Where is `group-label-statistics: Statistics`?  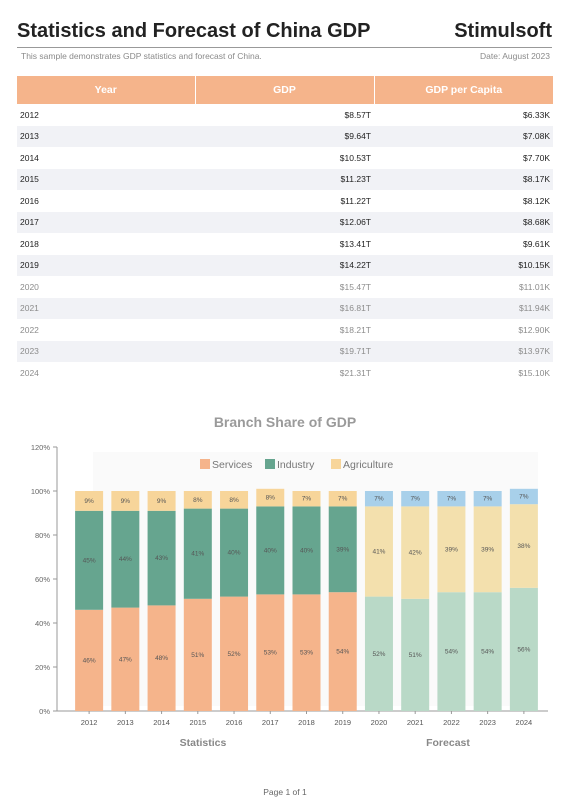 group-label-statistics: Statistics is located at coordinates (203, 743).